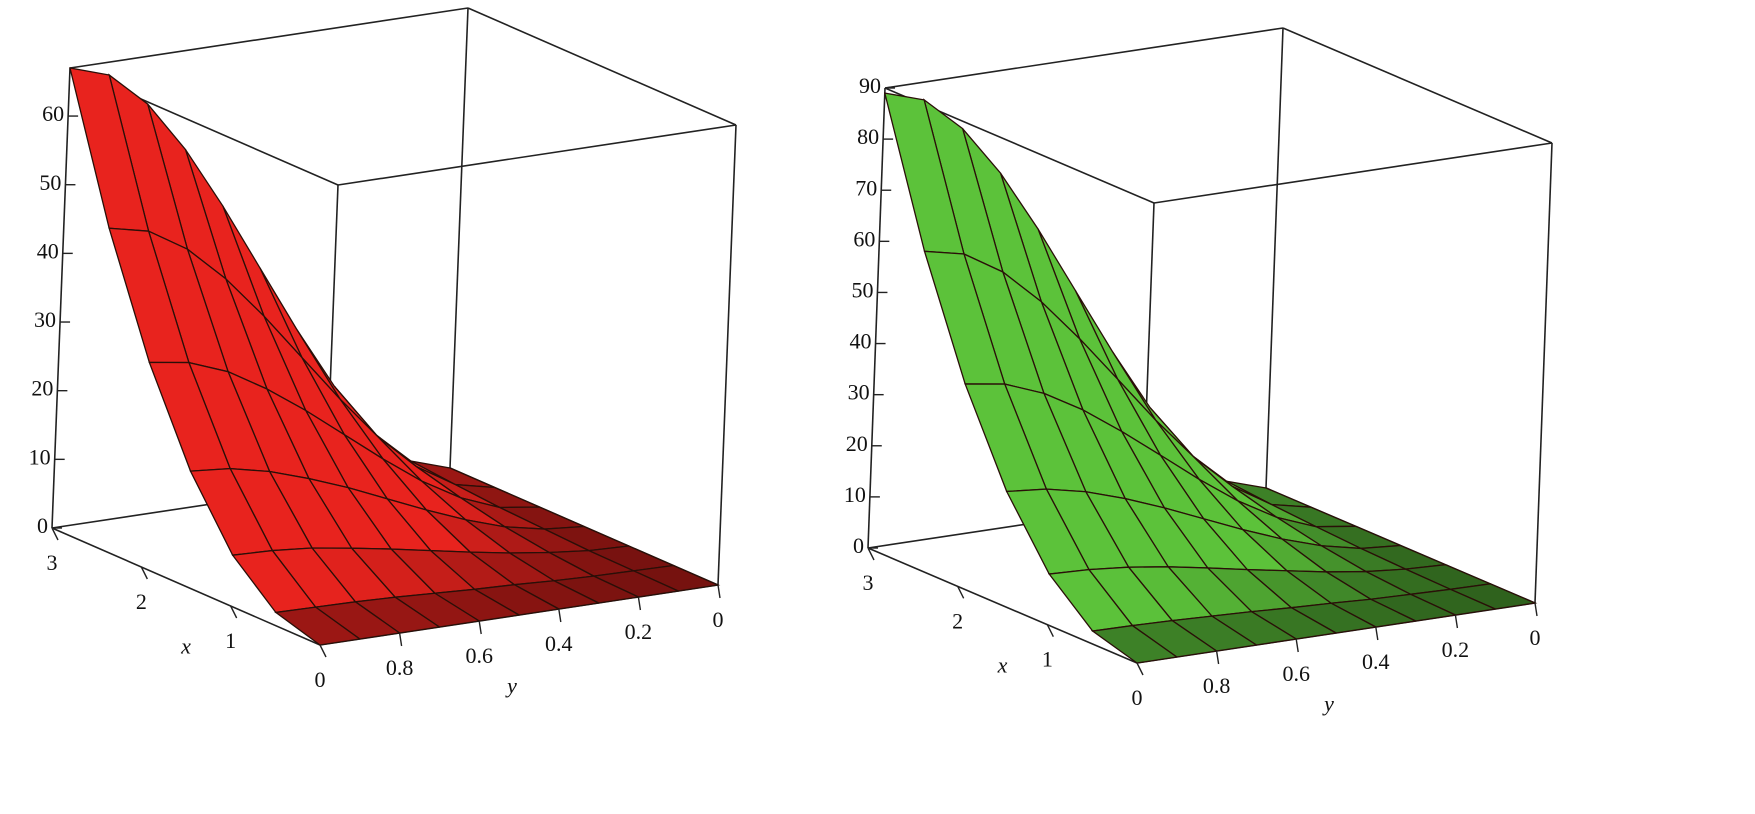 The image size is (1755, 814). Describe the element at coordinates (866, 187) in the screenshot. I see `z-tick-label: 70` at that location.